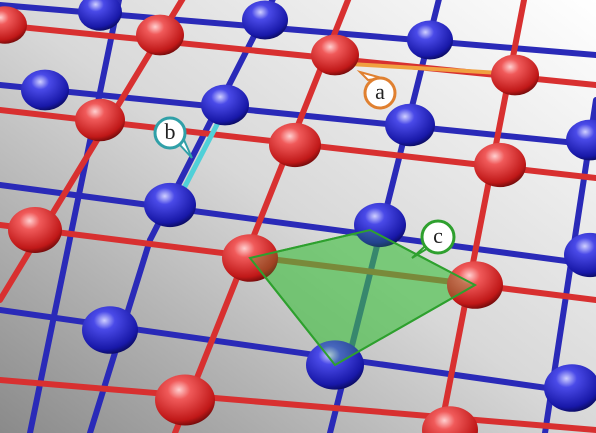  Describe the element at coordinates (363, 297) in the screenshot. I see `tetrahedron-overlay` at that location.